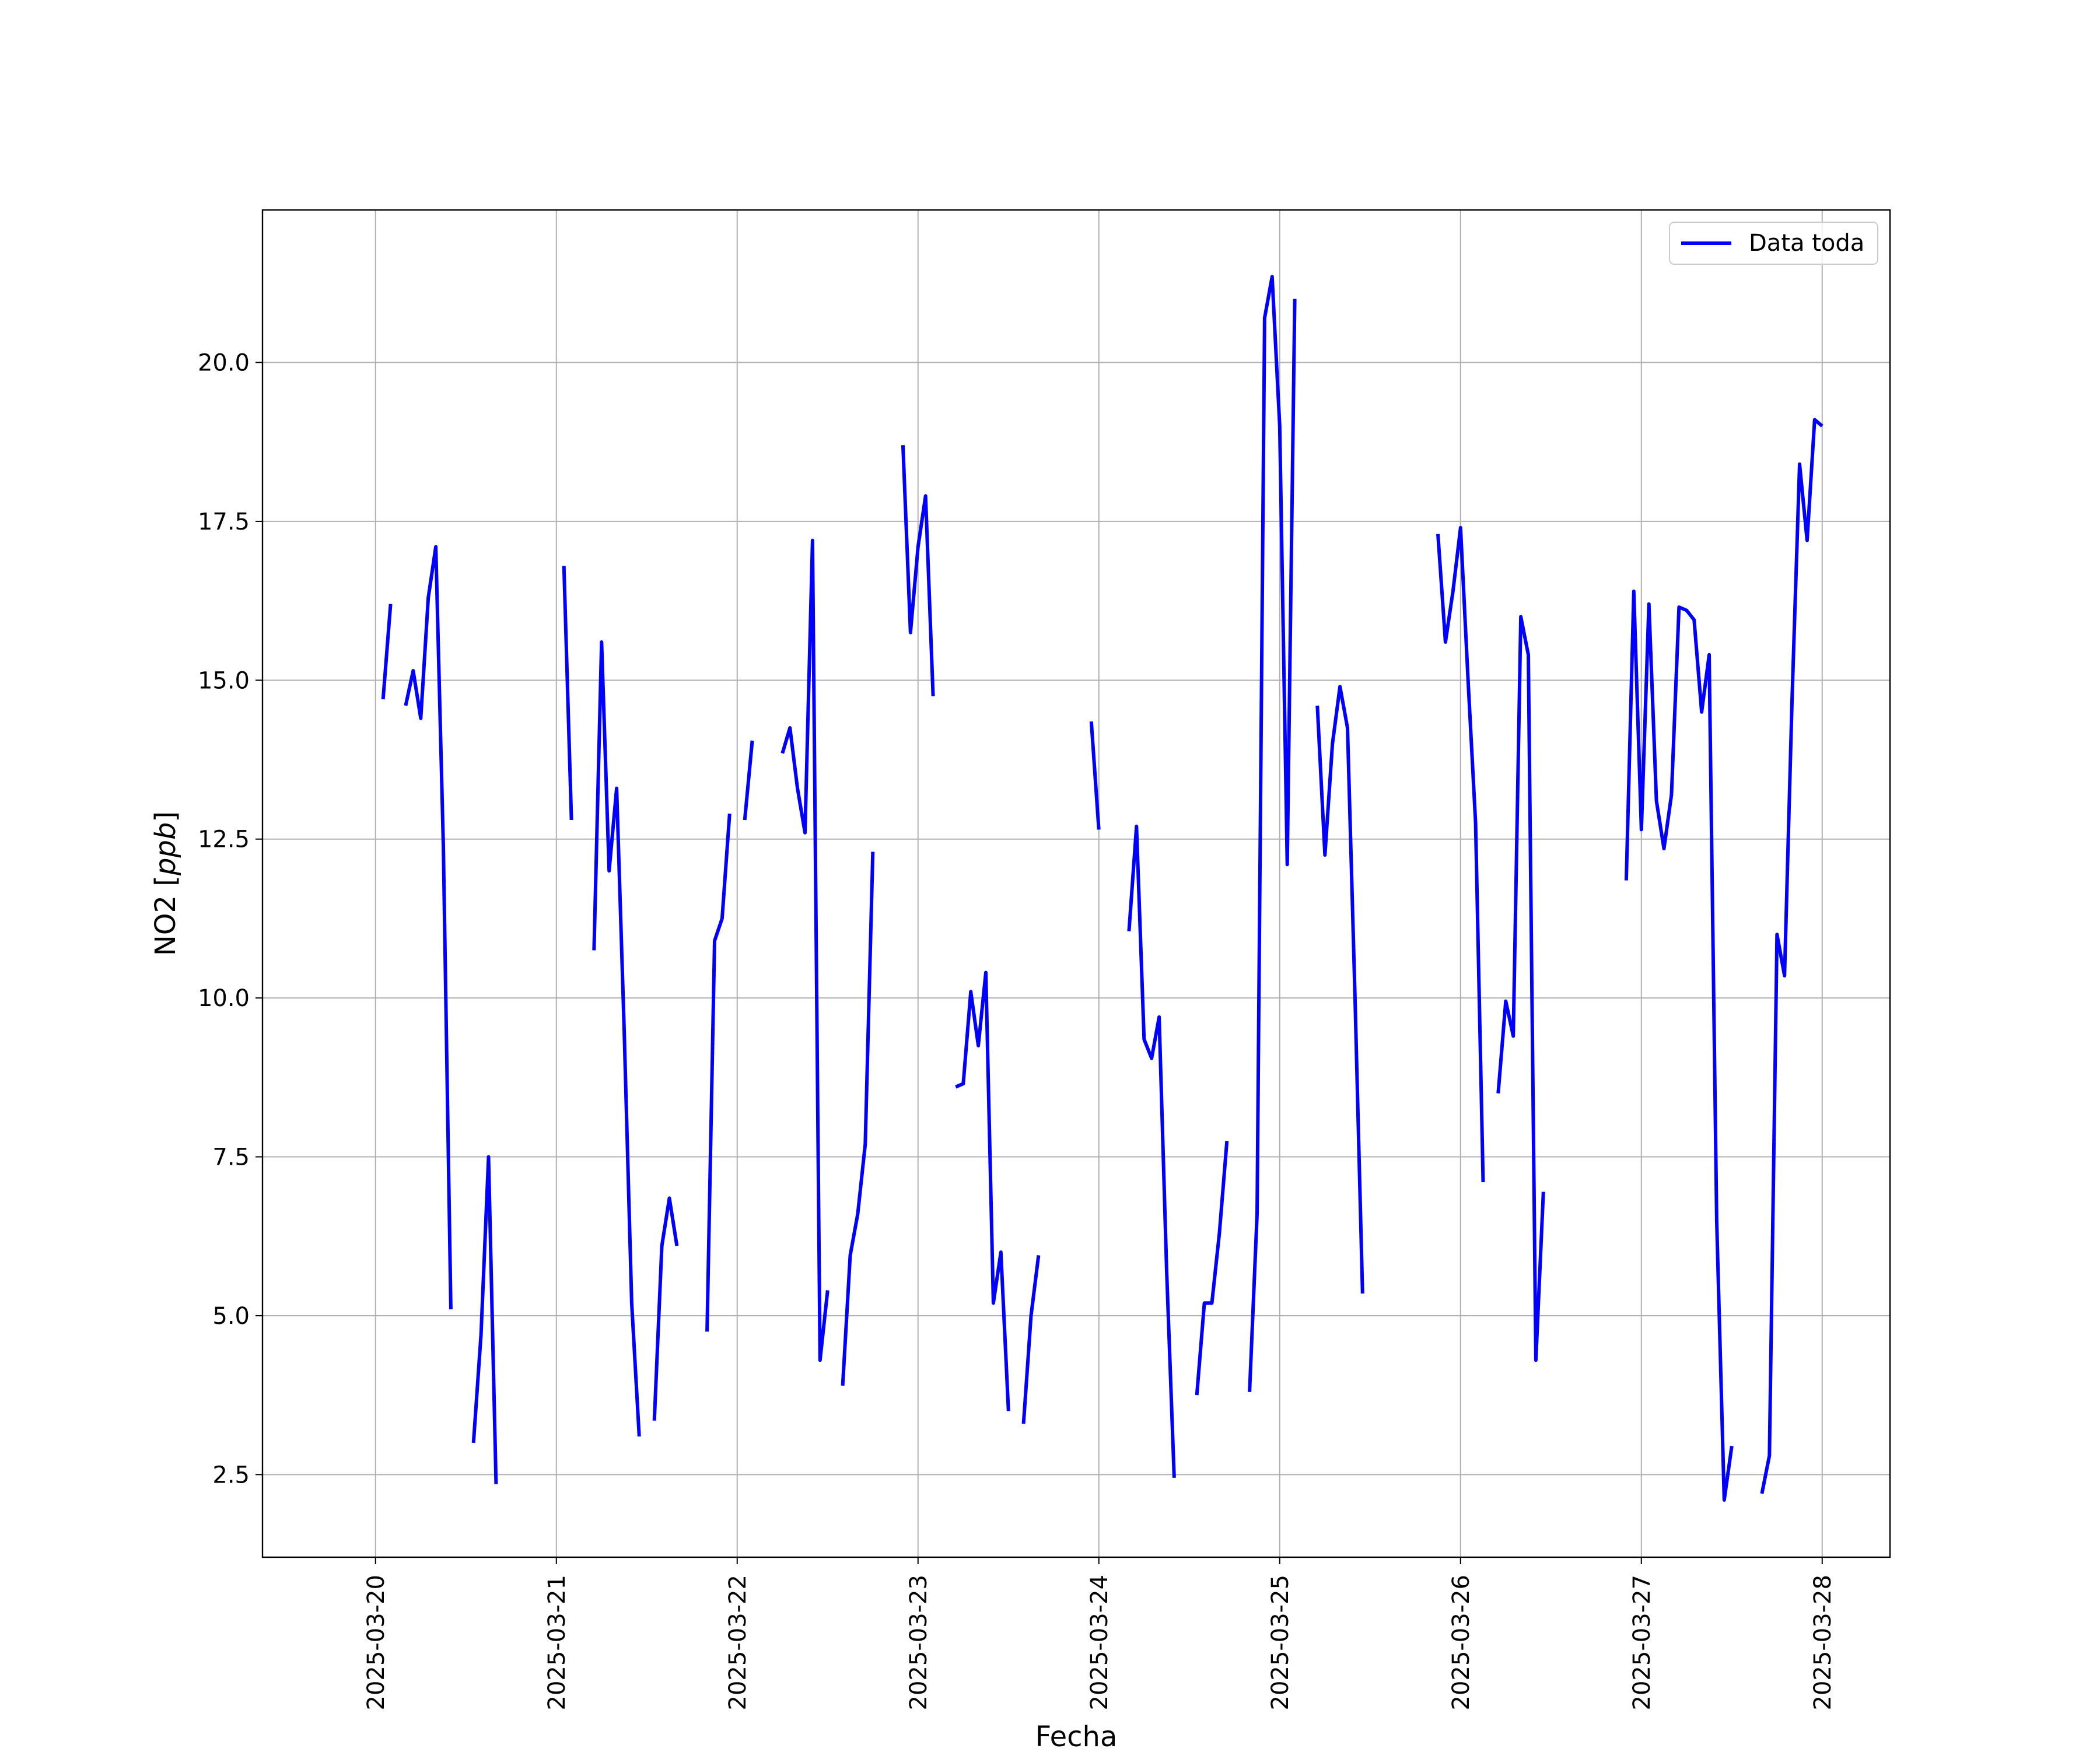 Image resolution: width=2100 pixels, height=1752 pixels. What do you see at coordinates (166, 849) in the screenshot?
I see `y-axis-label-unit: ppb` at bounding box center [166, 849].